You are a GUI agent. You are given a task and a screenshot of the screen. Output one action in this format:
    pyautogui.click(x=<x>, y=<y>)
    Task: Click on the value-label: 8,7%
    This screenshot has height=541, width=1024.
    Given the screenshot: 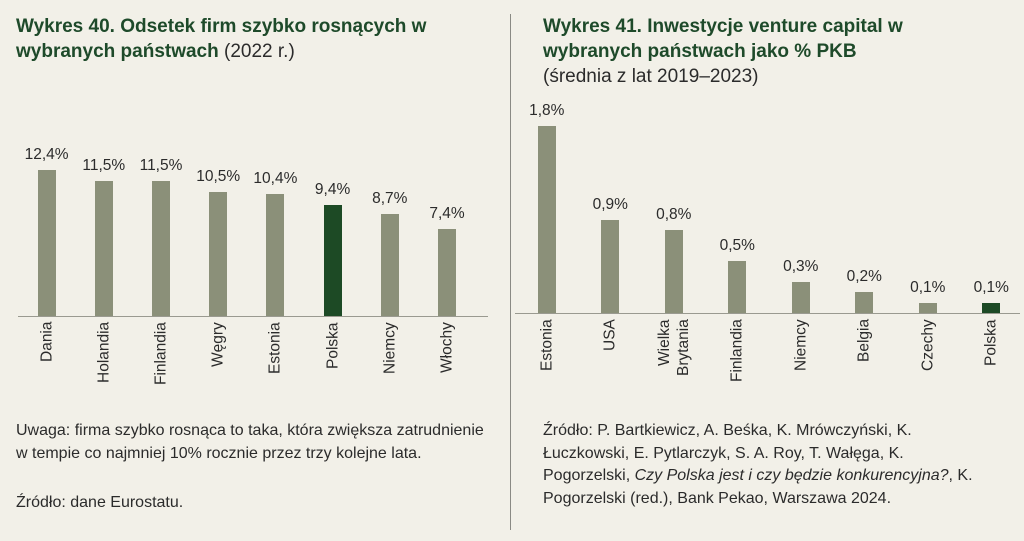 What is the action you would take?
    pyautogui.click(x=390, y=198)
    